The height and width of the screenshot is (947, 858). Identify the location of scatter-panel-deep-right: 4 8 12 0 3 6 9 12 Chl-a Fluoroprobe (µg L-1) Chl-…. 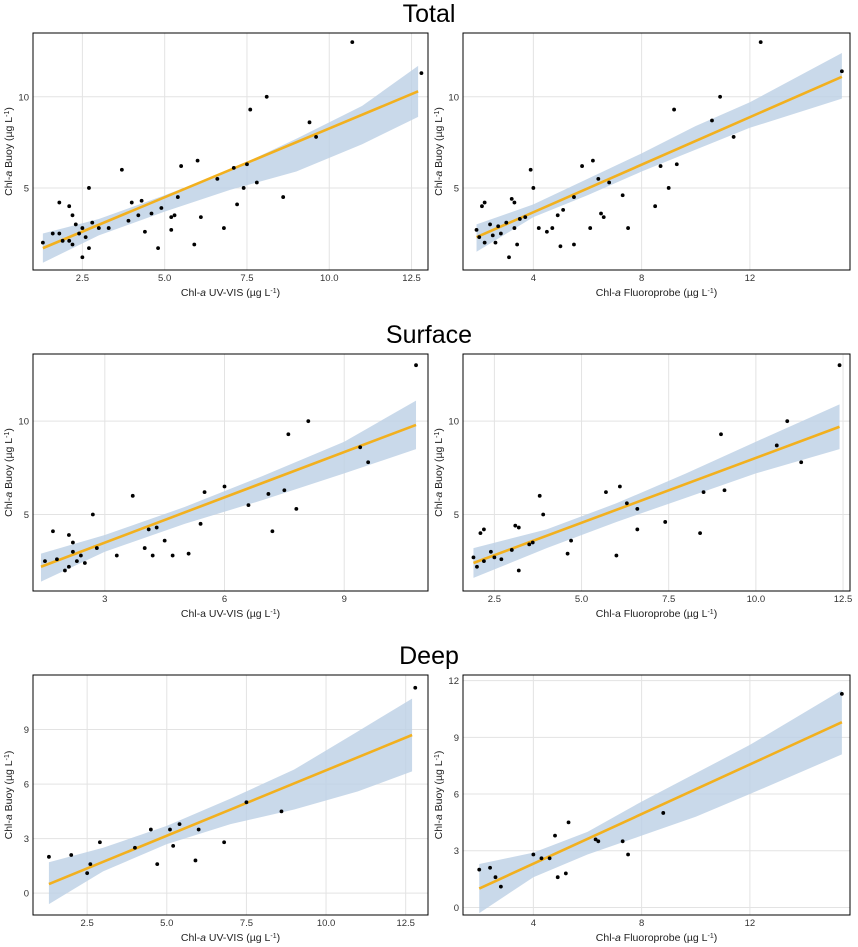
(642, 809).